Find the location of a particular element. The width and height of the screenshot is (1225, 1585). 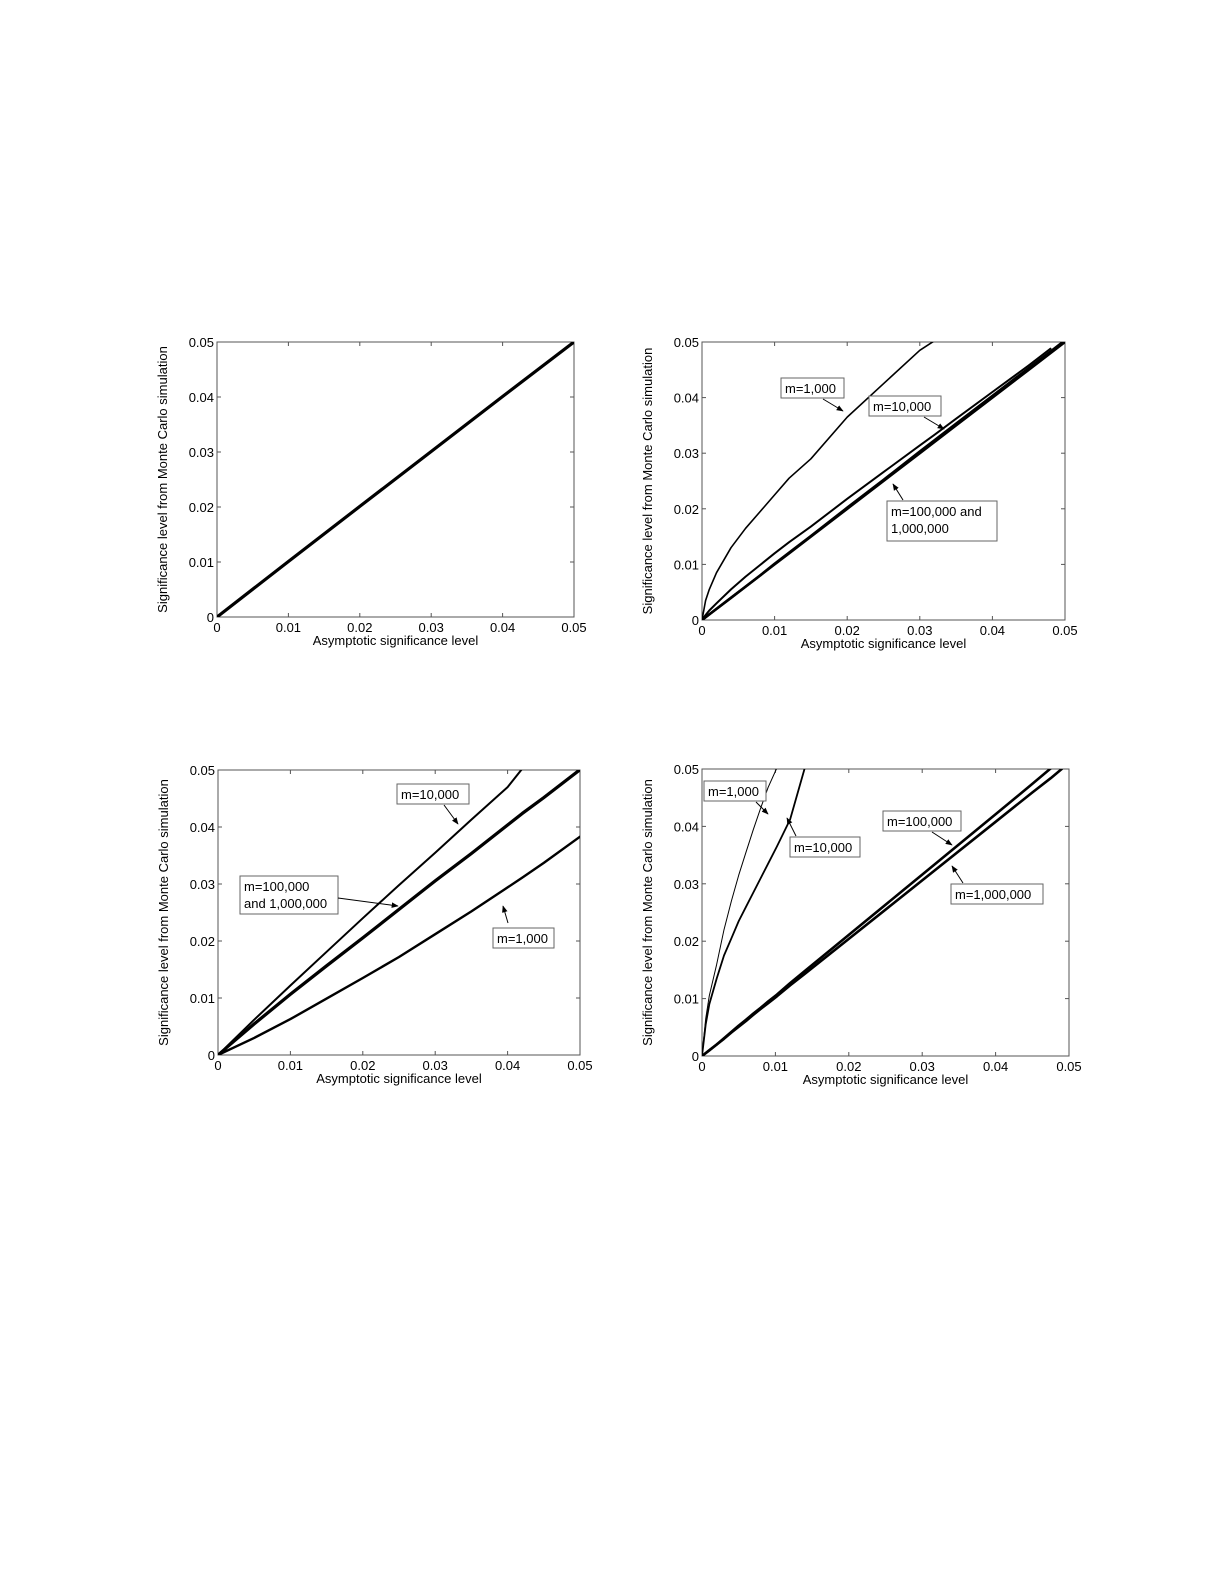

annotation-text: m=100,000 and is located at coordinates (936, 511).